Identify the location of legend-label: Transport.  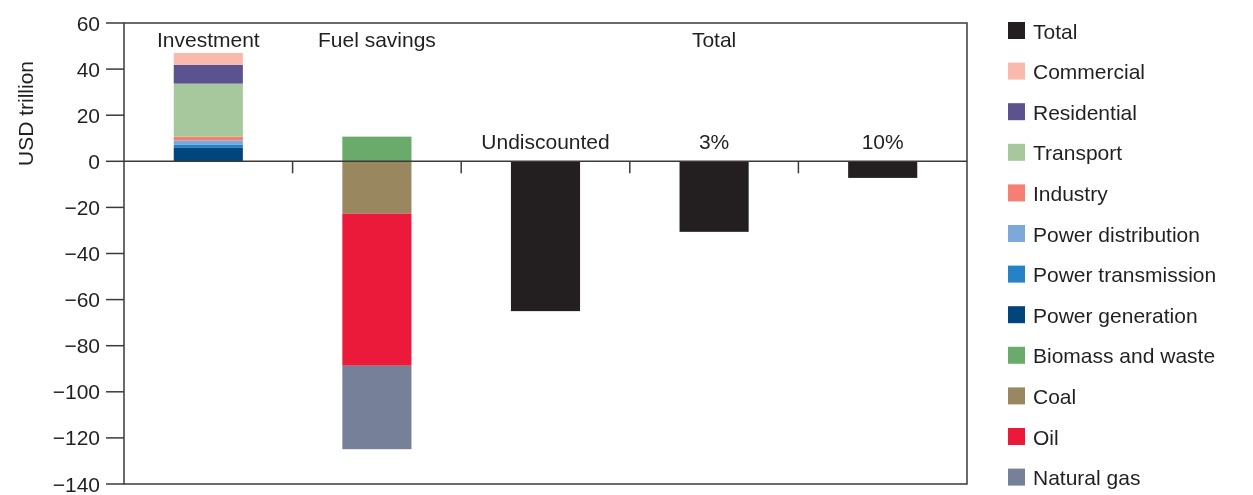
(1078, 153).